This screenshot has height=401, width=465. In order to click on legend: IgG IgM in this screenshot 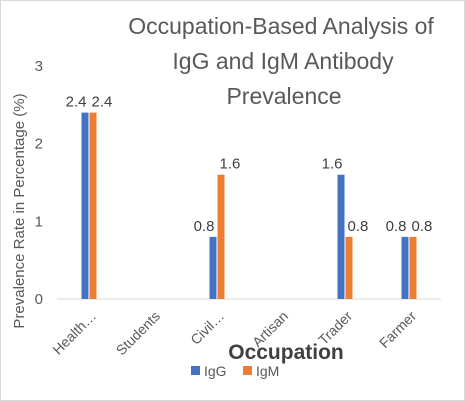, I will do `click(235, 371)`.